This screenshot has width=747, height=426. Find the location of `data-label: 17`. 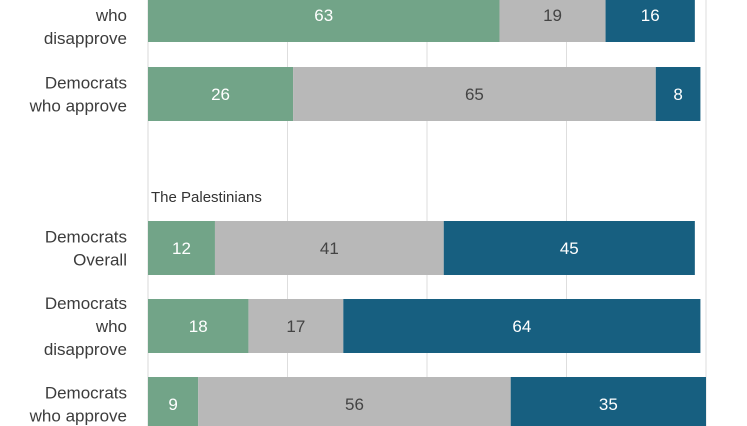

data-label: 17 is located at coordinates (295, 326).